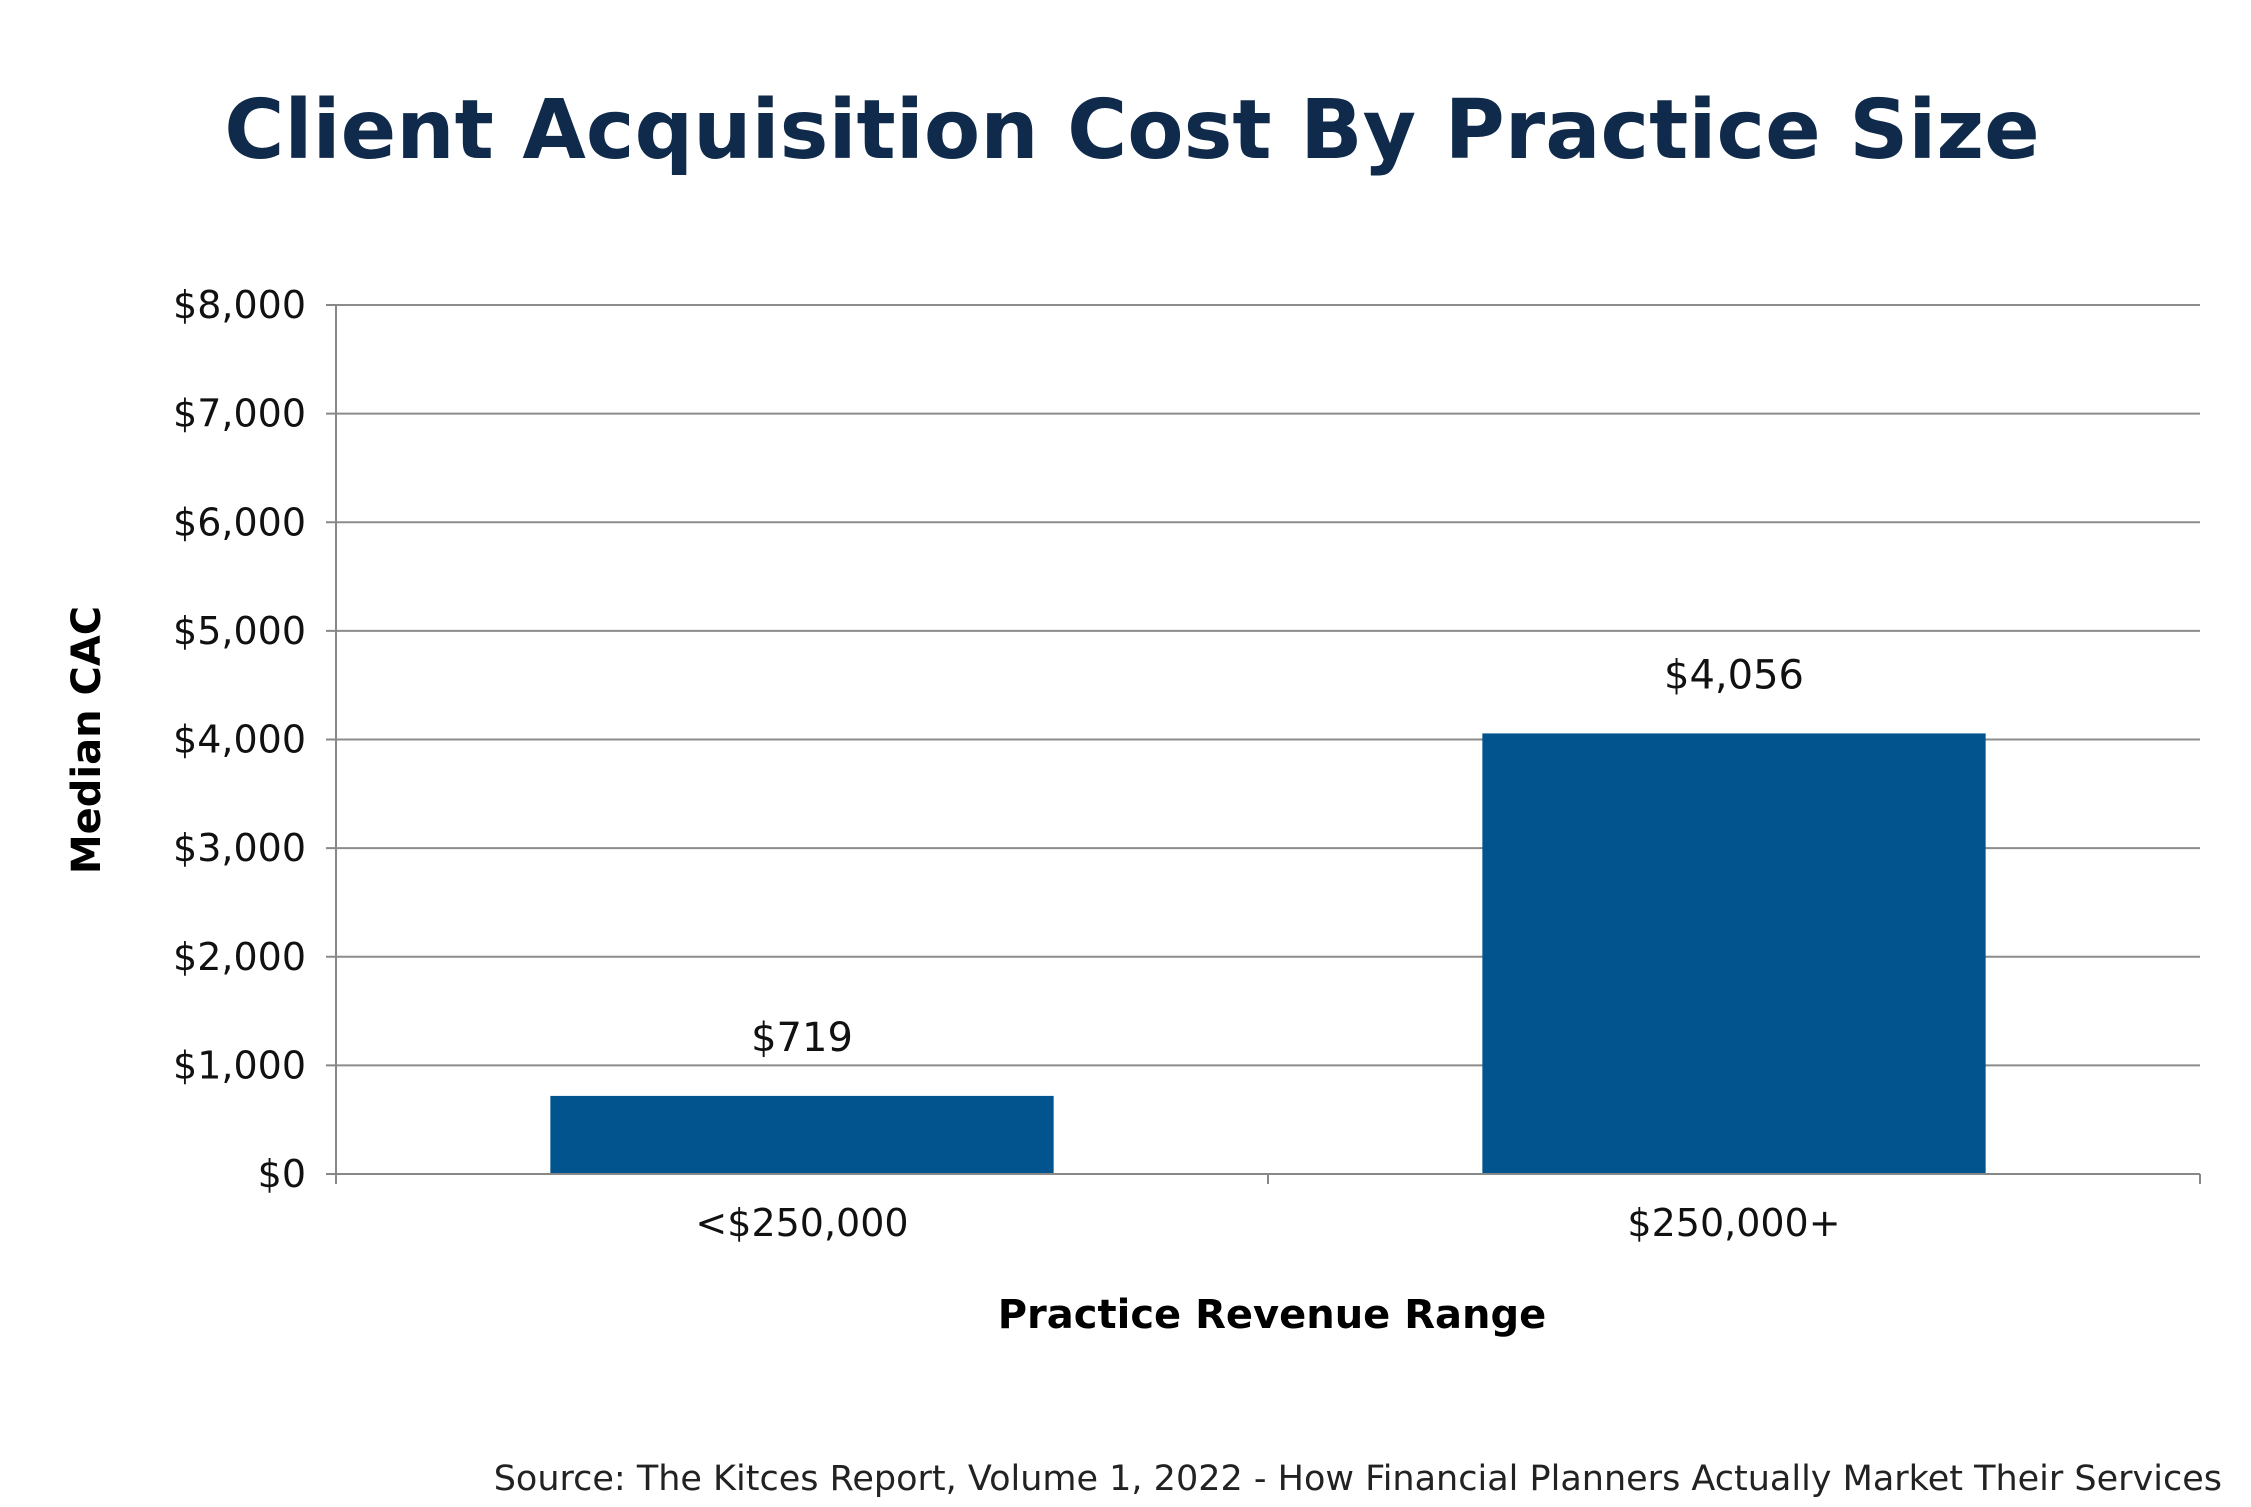 The width and height of the screenshot is (2251, 1507). I want to click on y-tick-label: $7,000, so click(239, 414).